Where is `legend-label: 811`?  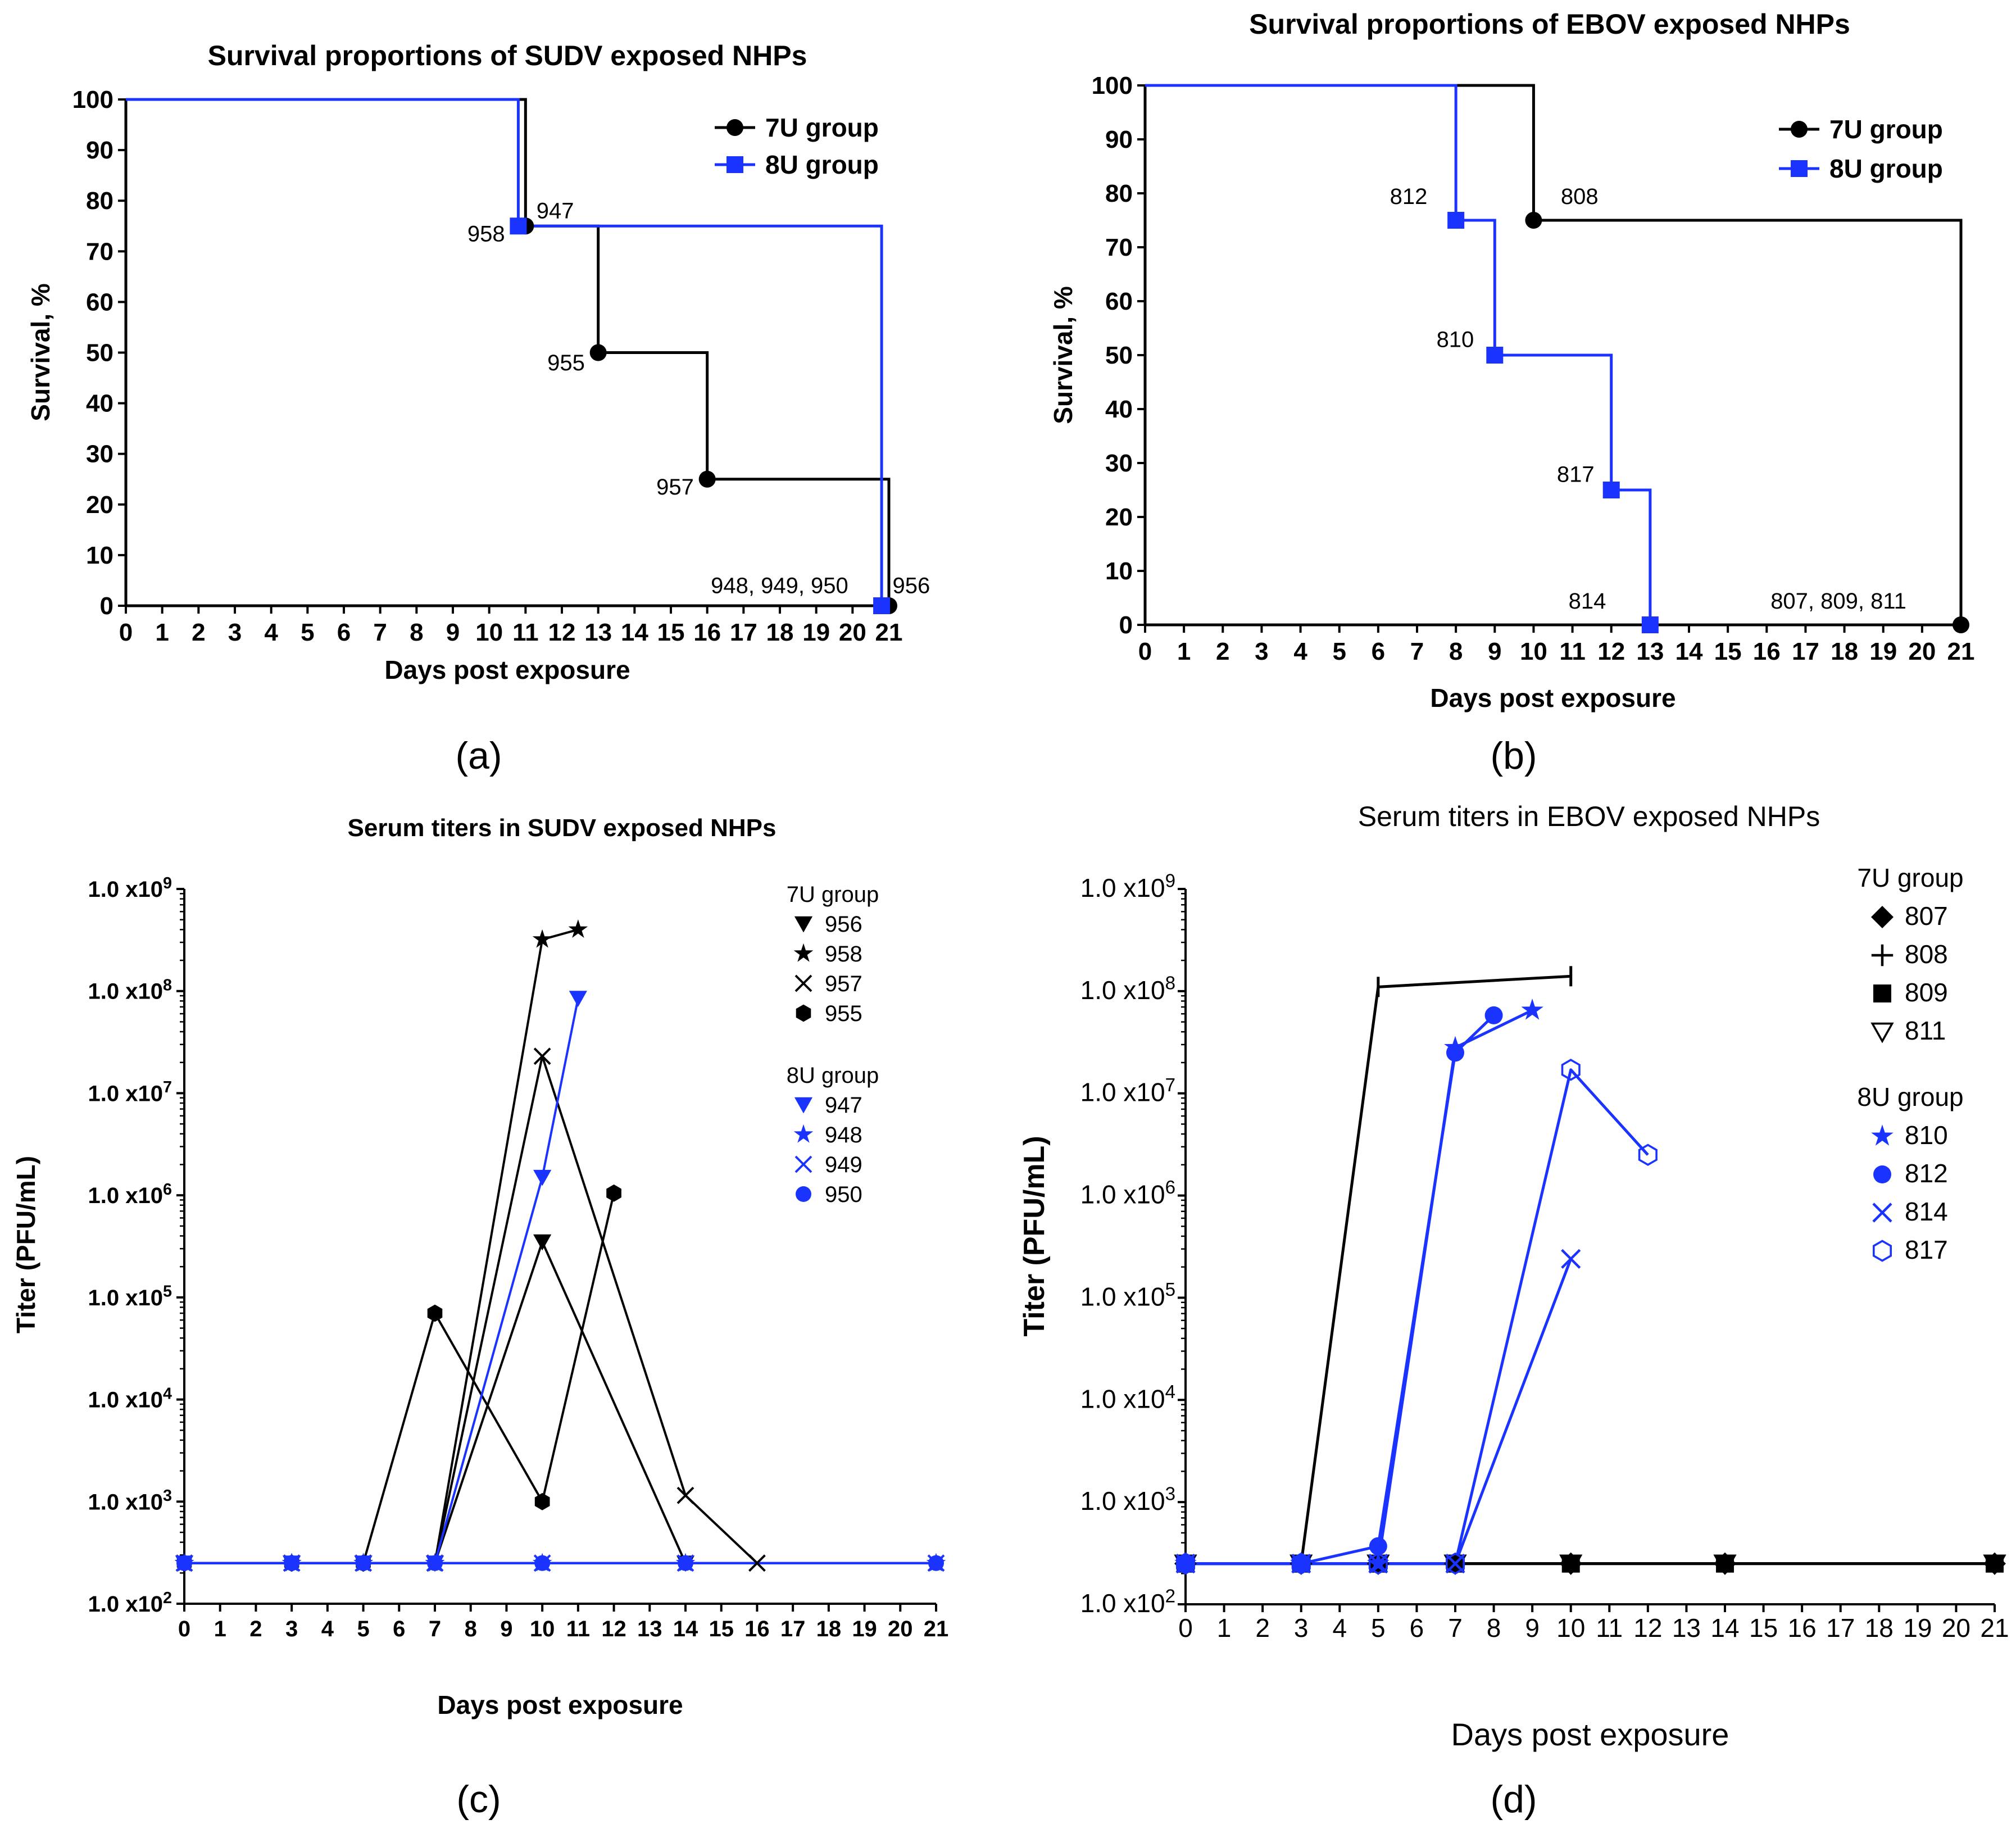
legend-label: 811 is located at coordinates (1925, 1030).